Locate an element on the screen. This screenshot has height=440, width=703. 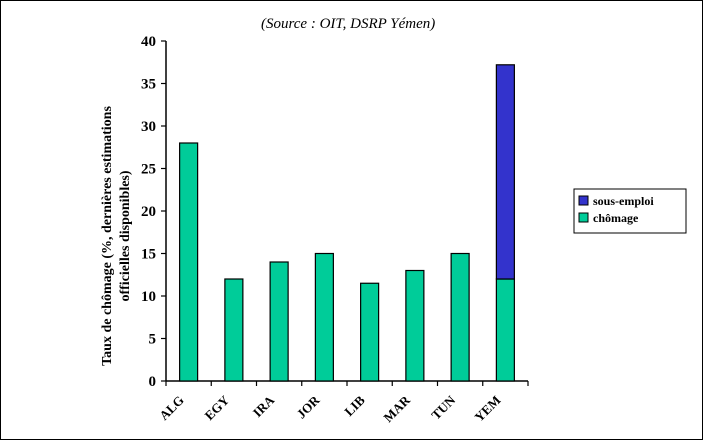
legend-label-sous-emploi: sous-emploi is located at coordinates (623, 201).